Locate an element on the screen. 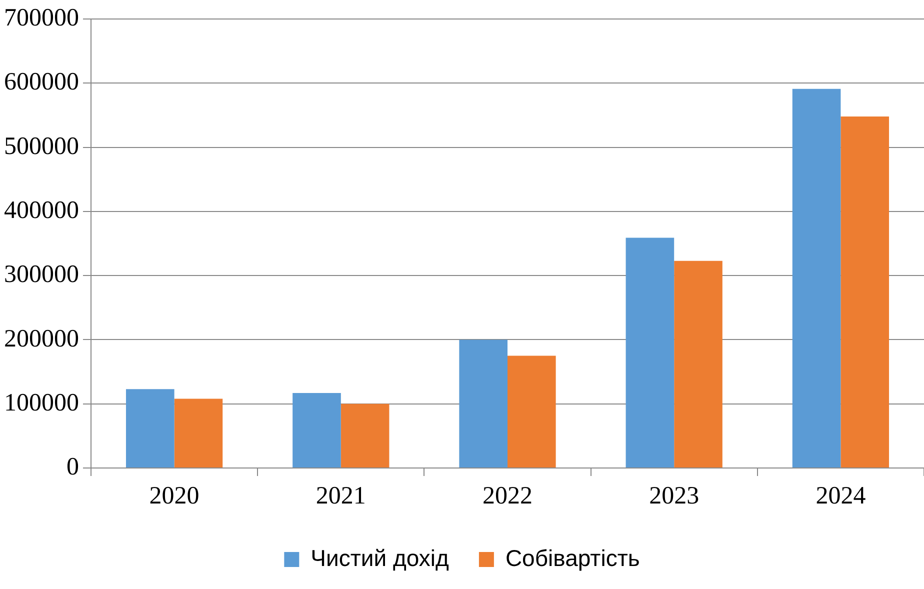 The width and height of the screenshot is (924, 589). x-tick-label: 2024 is located at coordinates (841, 496).